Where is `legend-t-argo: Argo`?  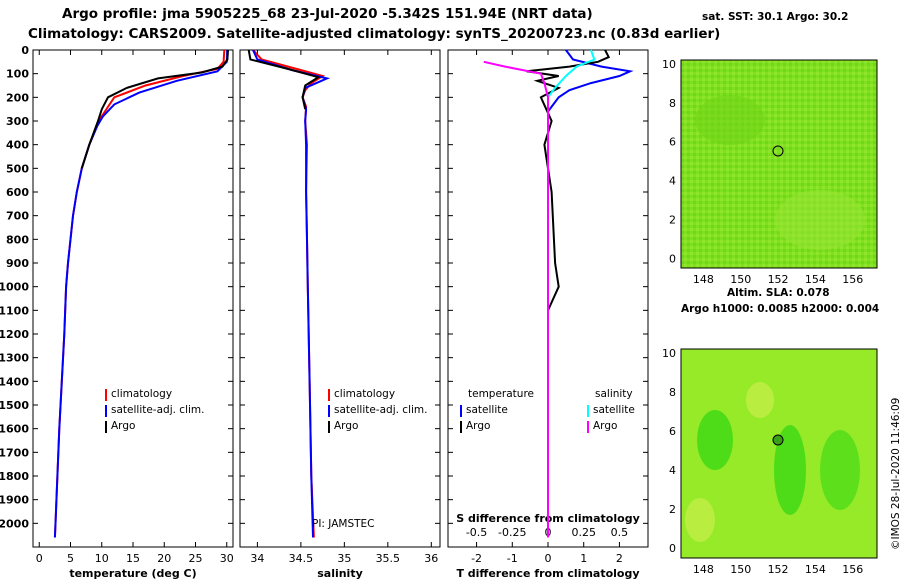 legend-t-argo: Argo is located at coordinates (478, 426).